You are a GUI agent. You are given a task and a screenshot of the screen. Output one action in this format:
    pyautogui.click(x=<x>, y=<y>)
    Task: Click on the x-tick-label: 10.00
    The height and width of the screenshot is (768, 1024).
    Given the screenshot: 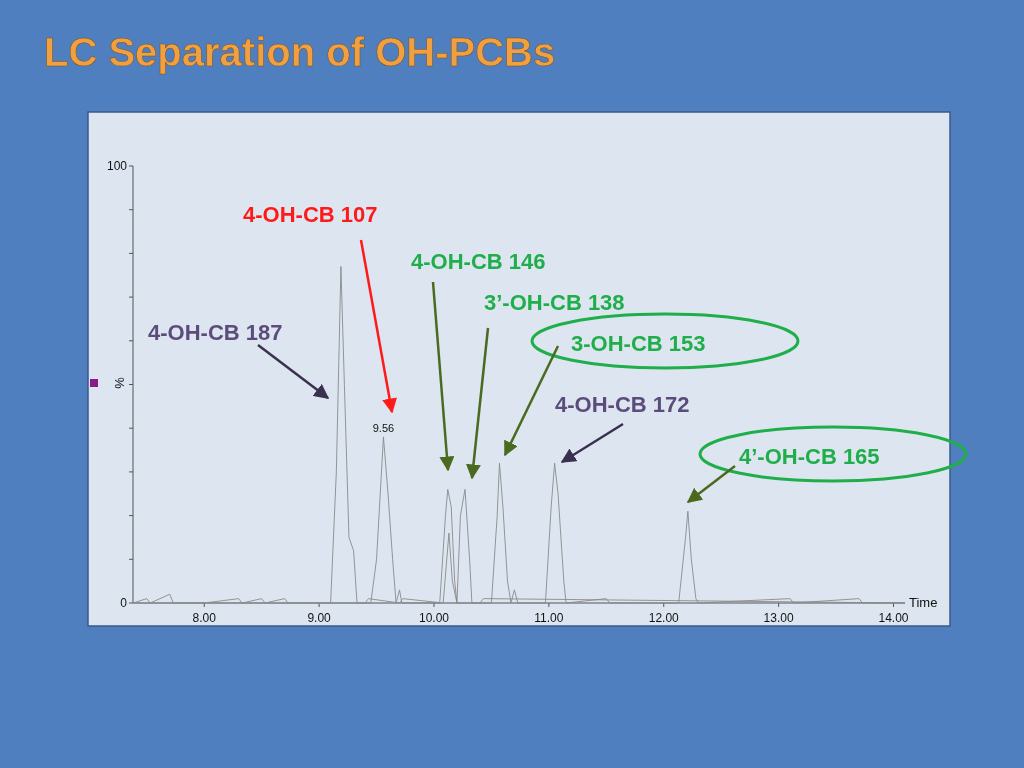 What is the action you would take?
    pyautogui.click(x=434, y=618)
    